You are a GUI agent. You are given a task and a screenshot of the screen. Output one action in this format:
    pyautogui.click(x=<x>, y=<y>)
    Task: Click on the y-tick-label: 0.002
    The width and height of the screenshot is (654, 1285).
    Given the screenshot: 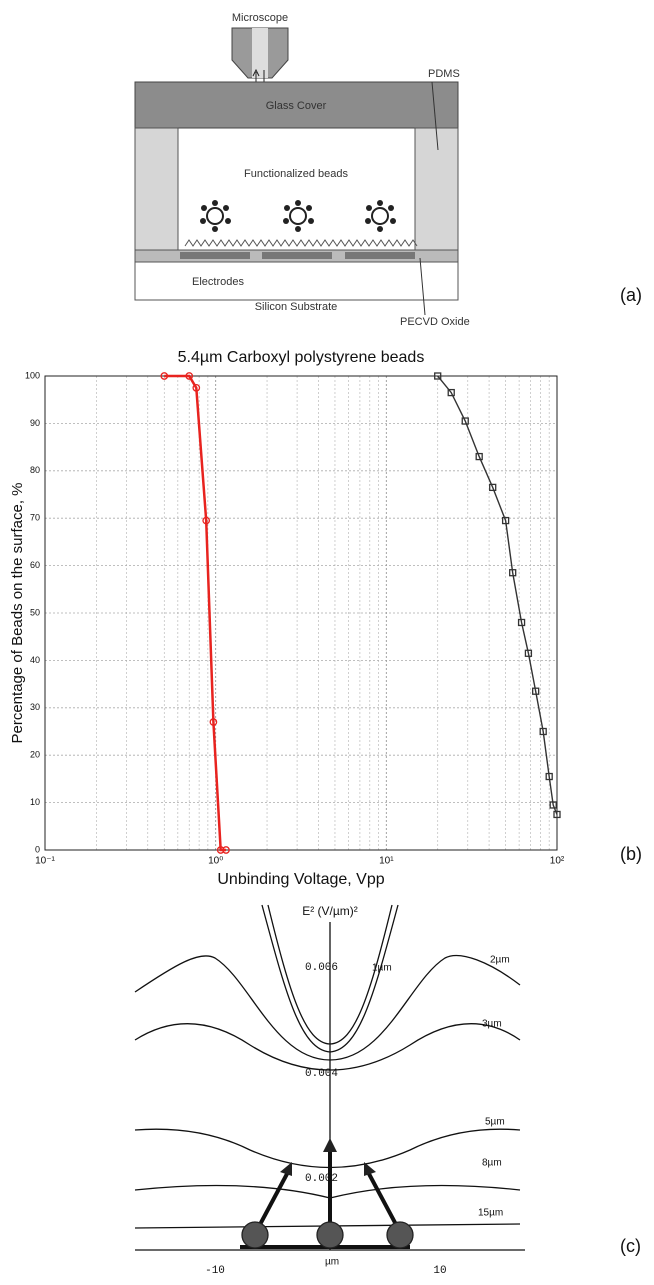 What is the action you would take?
    pyautogui.click(x=321, y=1179)
    